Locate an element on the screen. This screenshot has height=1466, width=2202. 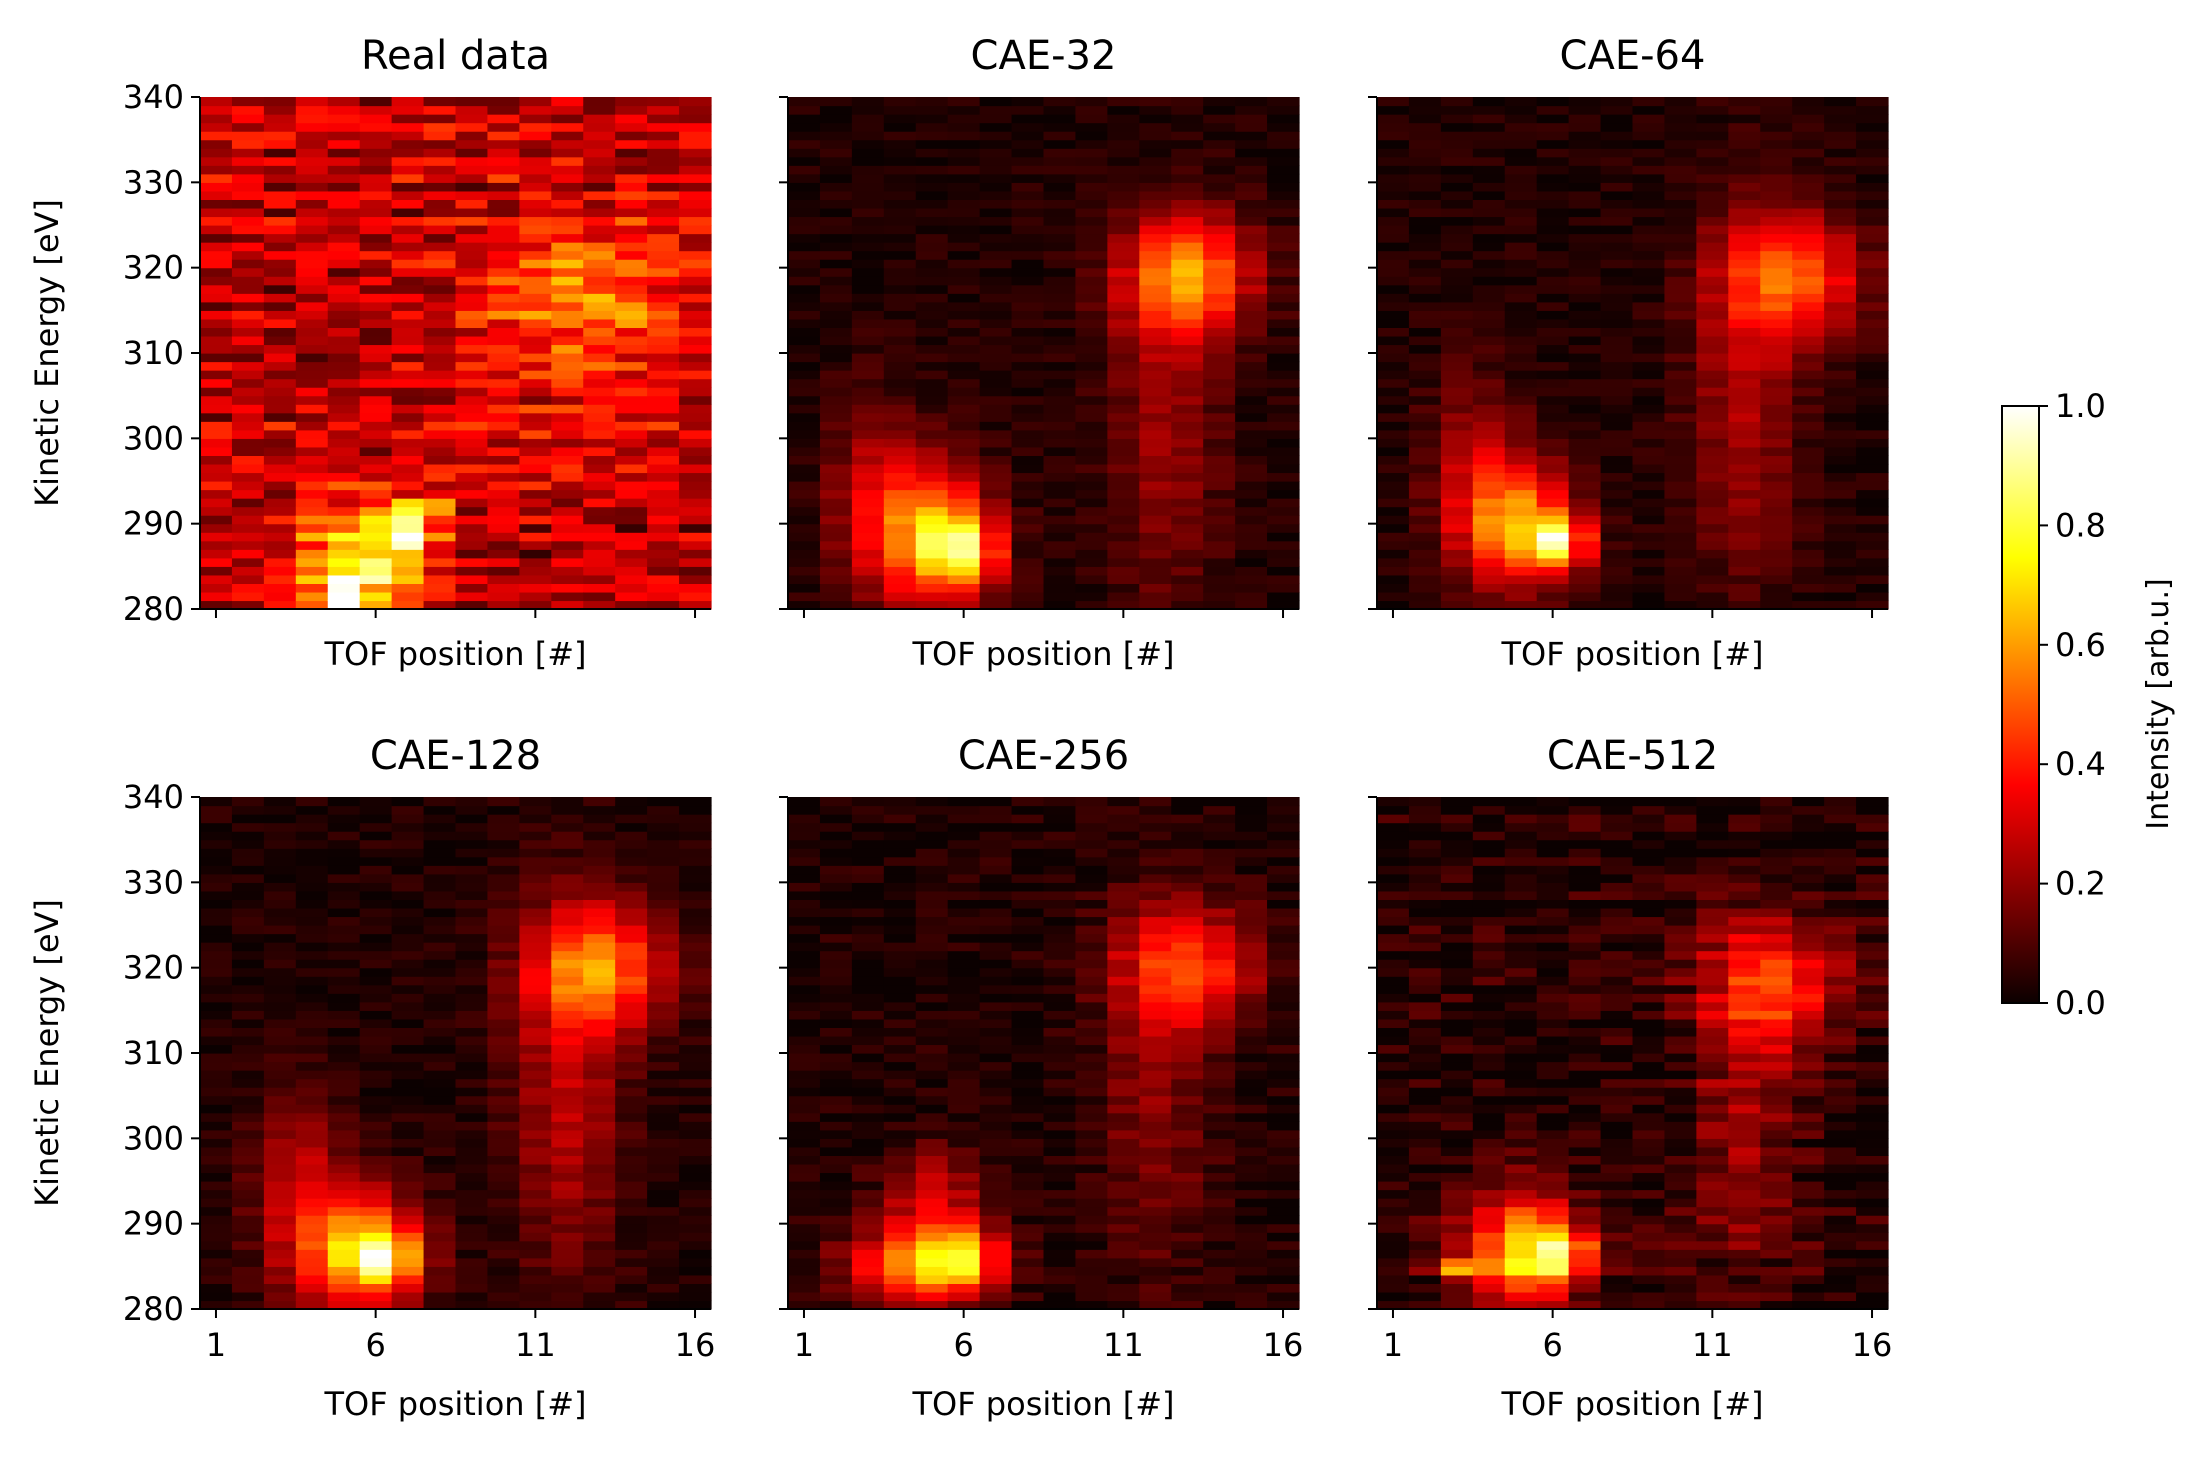
y-tick-label: 330 is located at coordinates (153, 882).